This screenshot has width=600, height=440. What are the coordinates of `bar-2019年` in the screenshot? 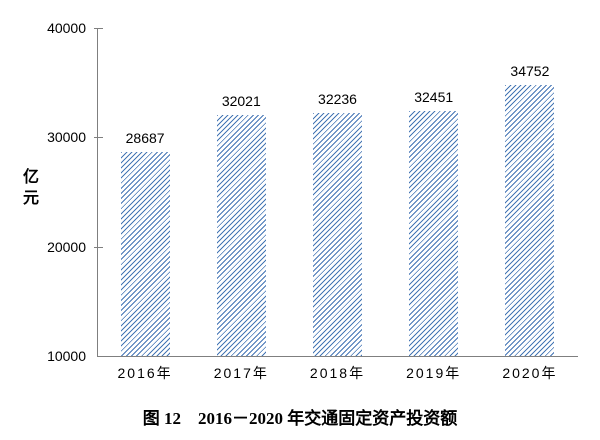 It's located at (434, 233).